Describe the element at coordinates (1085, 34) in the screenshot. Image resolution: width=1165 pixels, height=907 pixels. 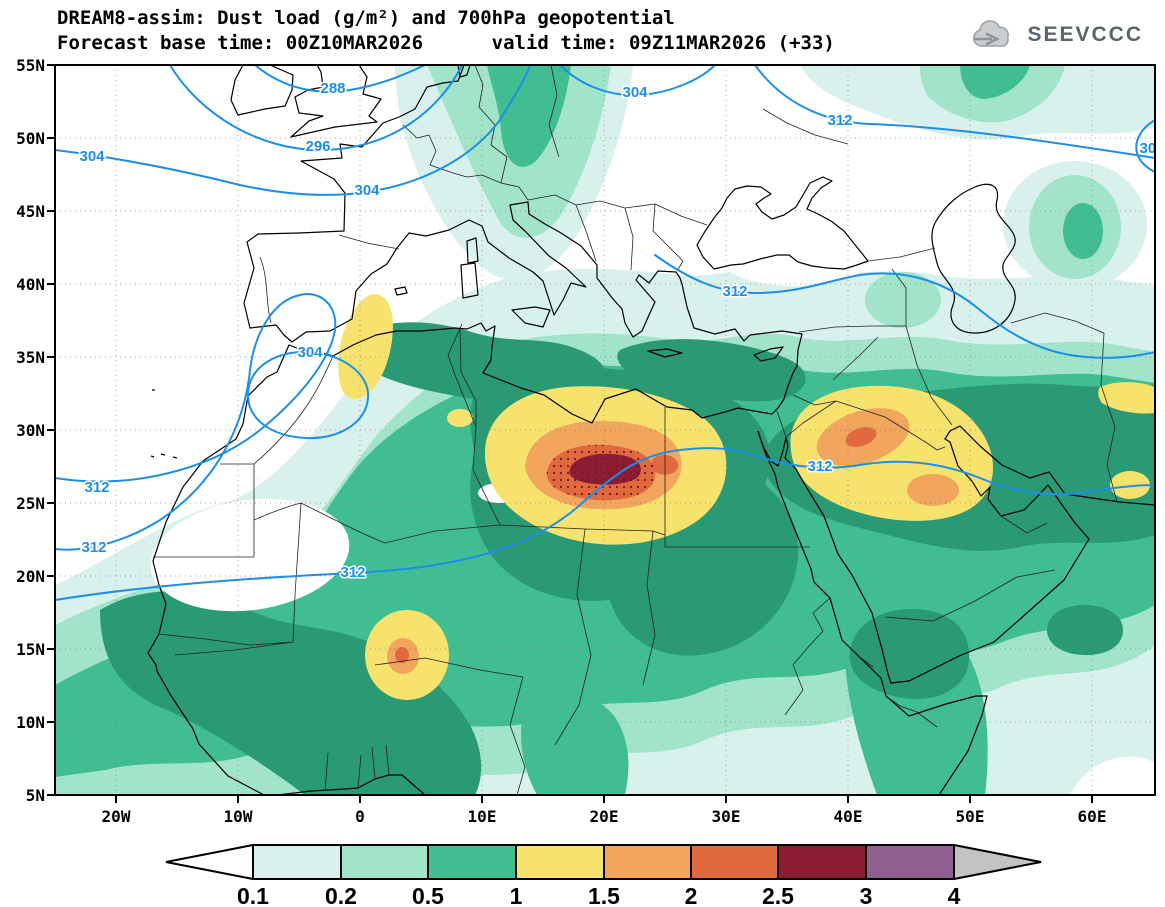
I see `seevccc-logo-text: SEEVCCC` at that location.